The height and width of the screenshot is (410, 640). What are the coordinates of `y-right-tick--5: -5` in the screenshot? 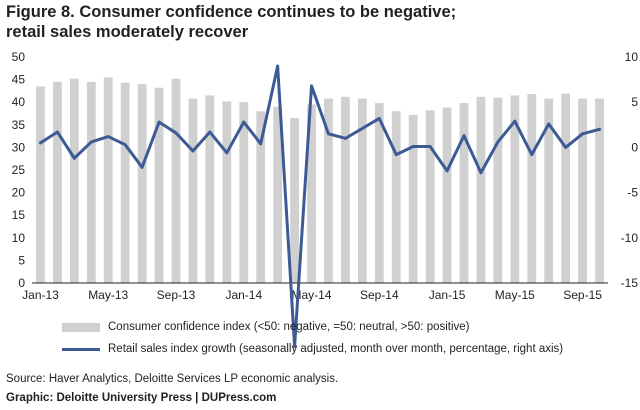 It's located at (632, 193).